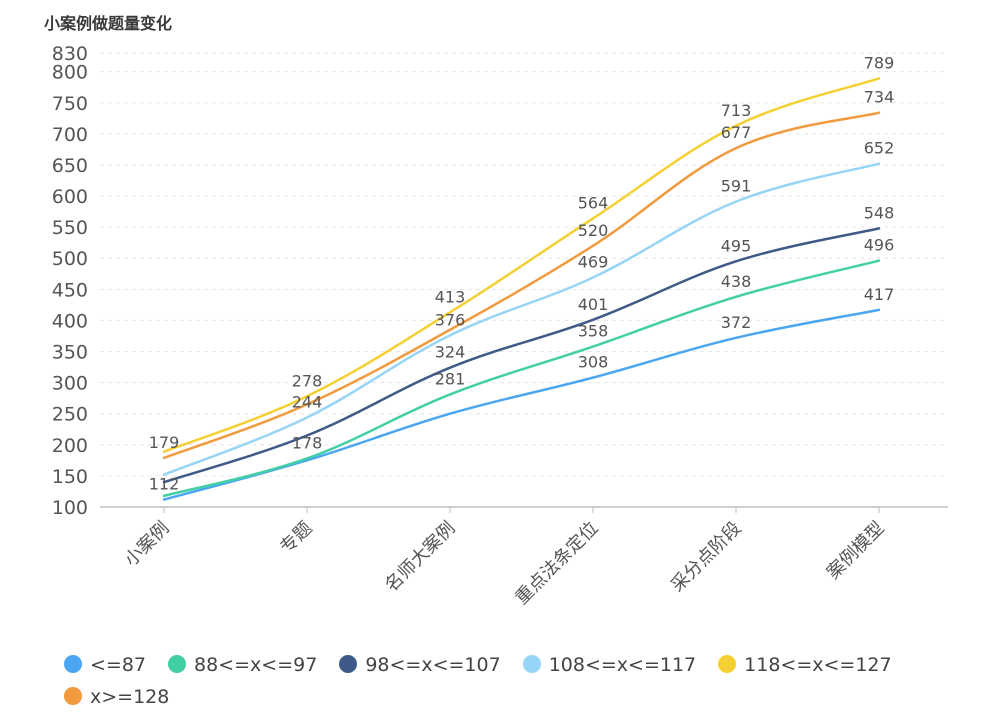 The height and width of the screenshot is (724, 994). I want to click on data-label: 548, so click(879, 212).